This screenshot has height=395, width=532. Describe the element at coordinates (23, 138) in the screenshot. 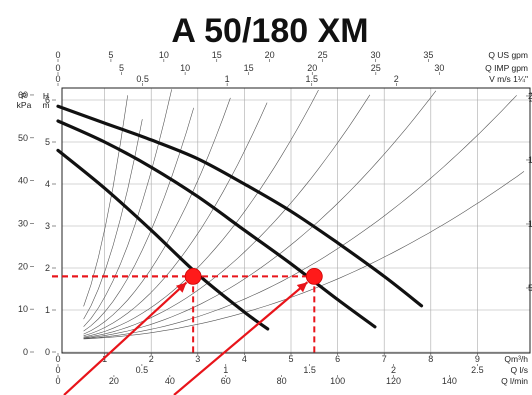

I see `left-axis-tick-label: 50` at that location.